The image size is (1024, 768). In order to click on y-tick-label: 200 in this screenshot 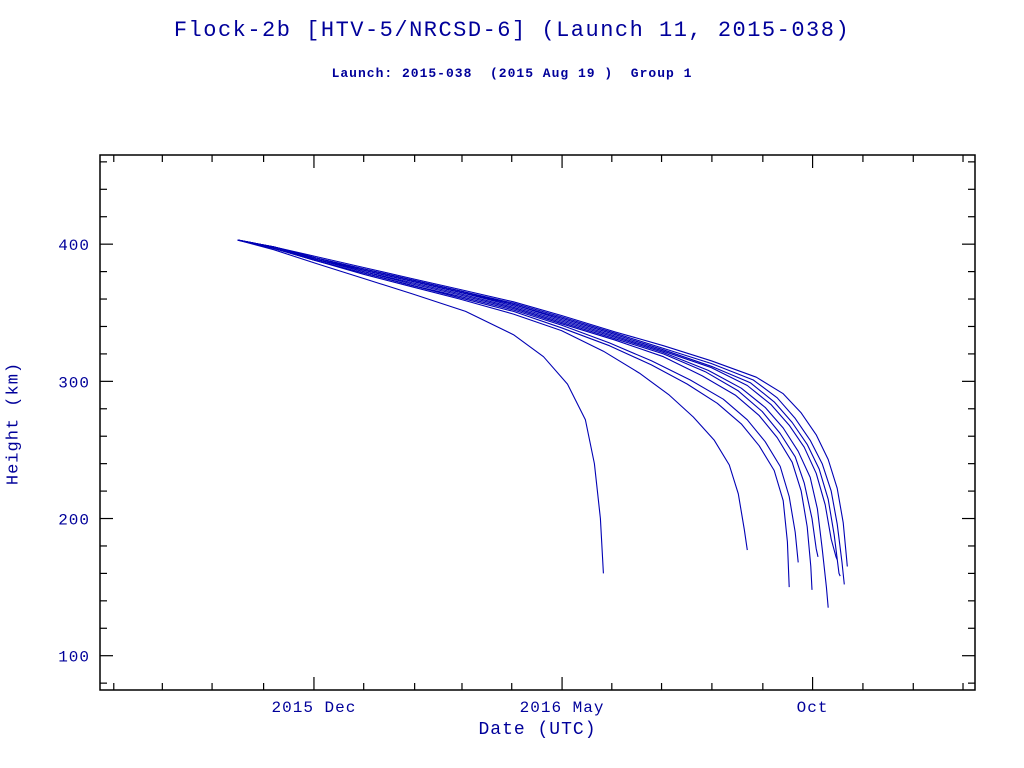, I will do `click(74, 521)`.